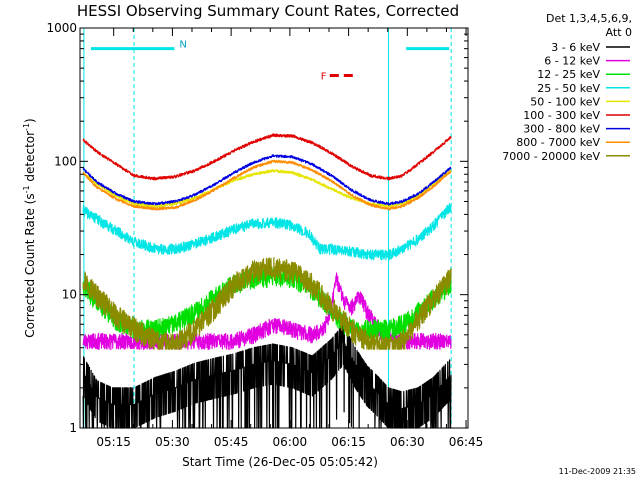  I want to click on x-tick-label-3: 06:00, so click(290, 442).